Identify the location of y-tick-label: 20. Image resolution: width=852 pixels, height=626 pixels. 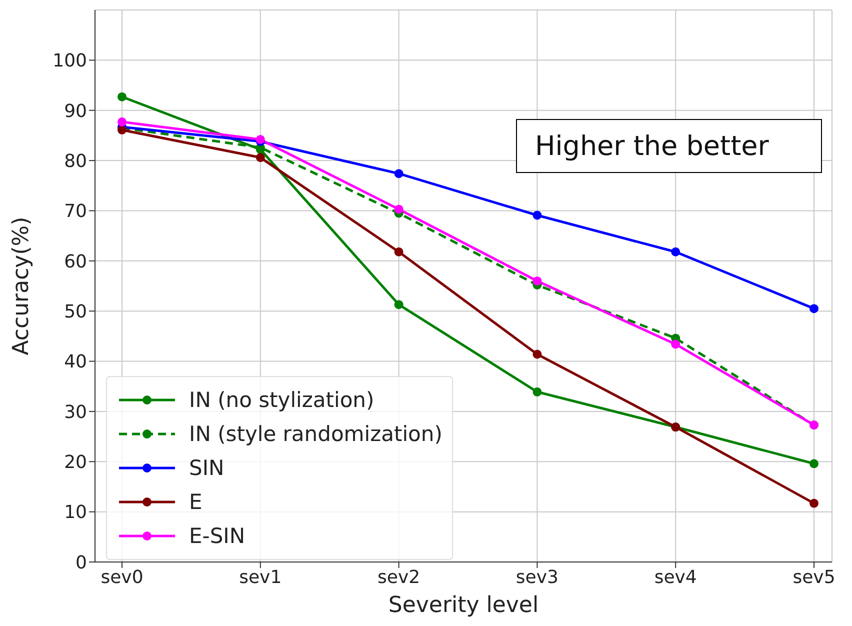
(75, 463).